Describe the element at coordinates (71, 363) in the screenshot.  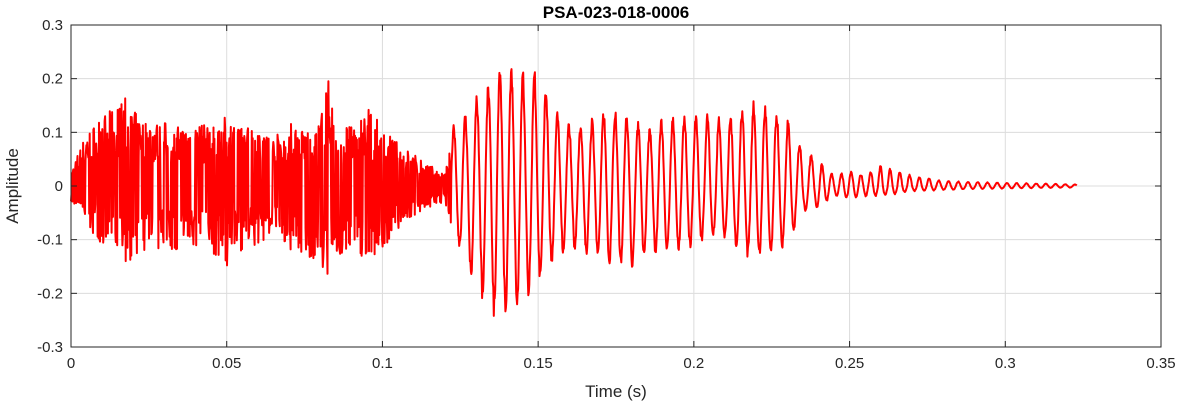
I see `x-tick-label: 0` at that location.